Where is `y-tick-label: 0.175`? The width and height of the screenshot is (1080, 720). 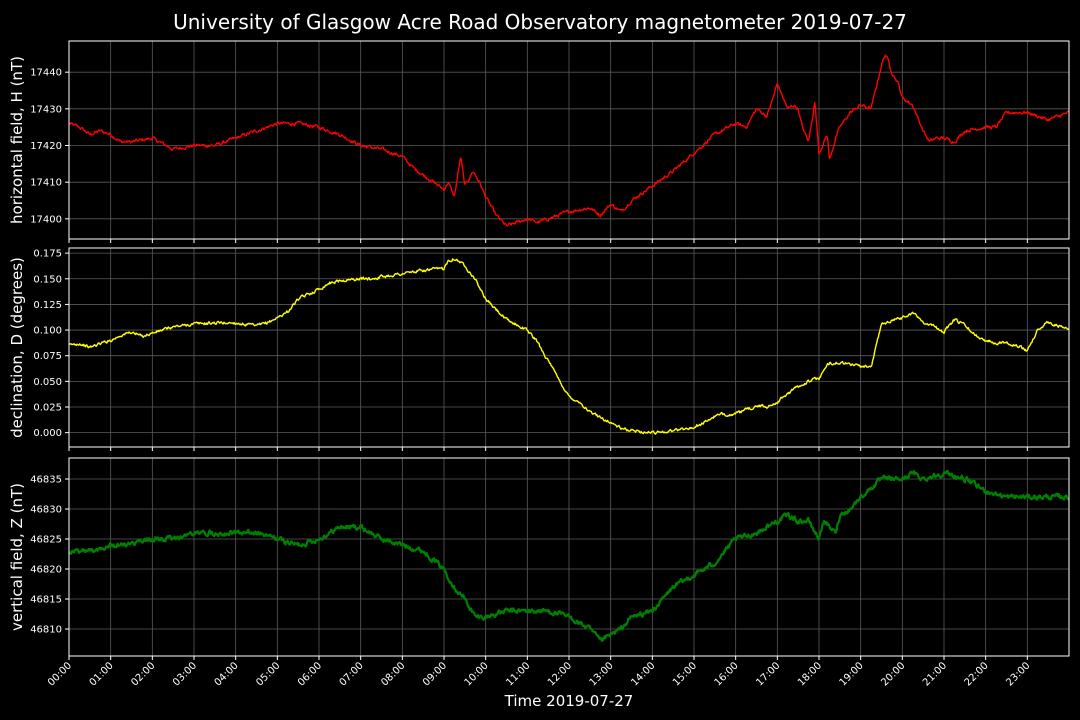 y-tick-label: 0.175 is located at coordinates (47, 254).